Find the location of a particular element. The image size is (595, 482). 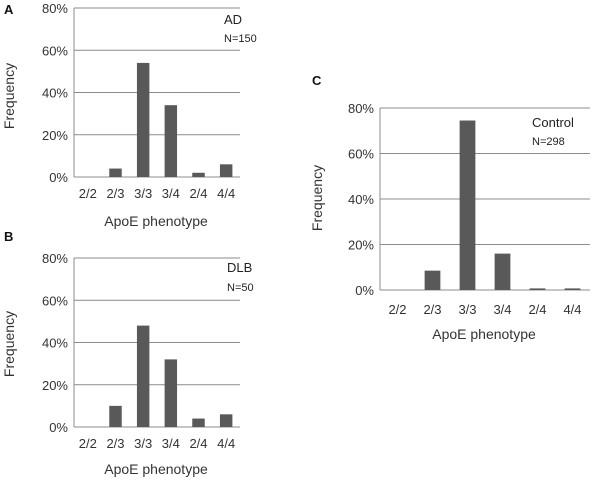

sample-size-label: N=298 is located at coordinates (548, 142).